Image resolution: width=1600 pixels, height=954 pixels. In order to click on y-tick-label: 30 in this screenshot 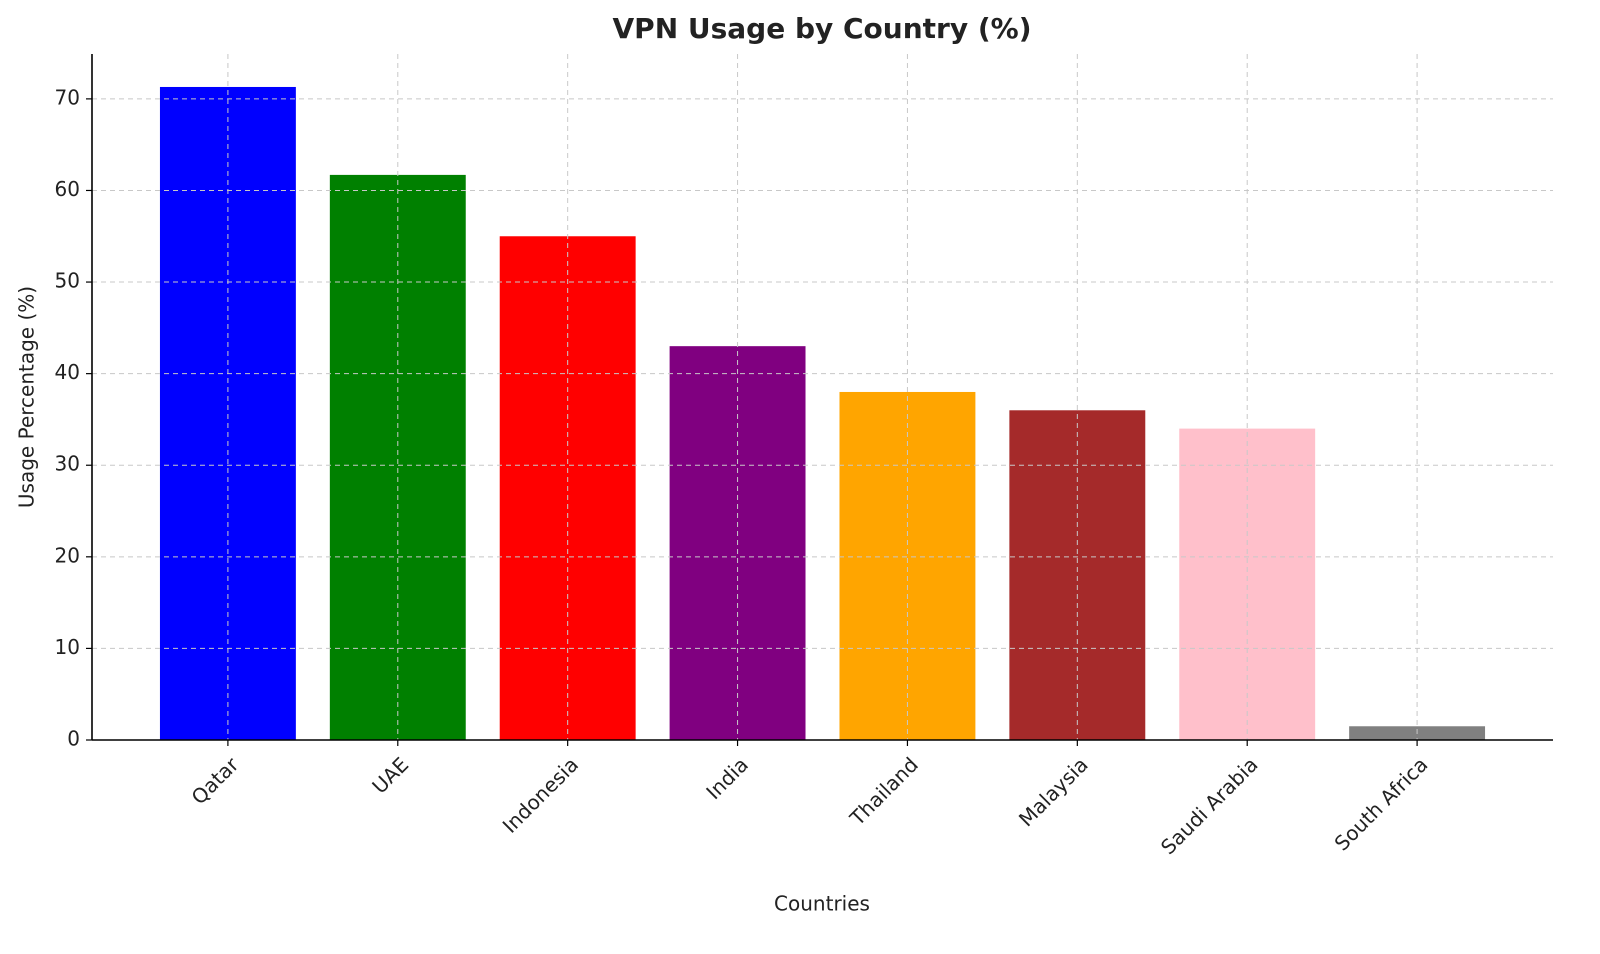, I will do `click(67, 464)`.